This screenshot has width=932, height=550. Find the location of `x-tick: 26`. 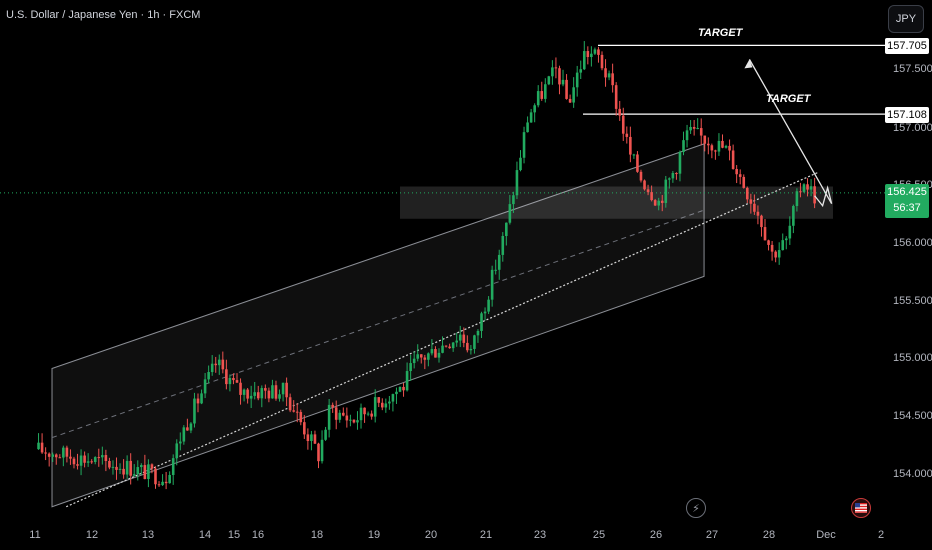

x-tick: 26 is located at coordinates (656, 535).